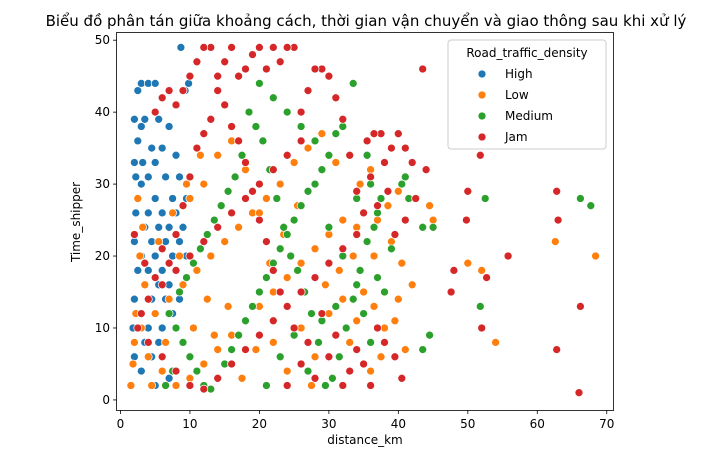 The width and height of the screenshot is (728, 457). What do you see at coordinates (121, 424) in the screenshot?
I see `x-tick-label: 0` at bounding box center [121, 424].